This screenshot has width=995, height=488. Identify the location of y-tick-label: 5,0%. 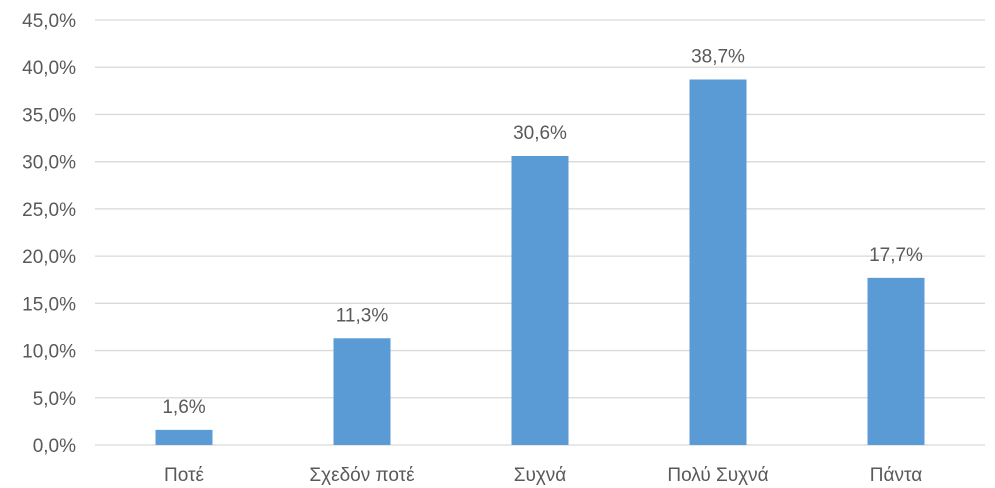
(54, 399).